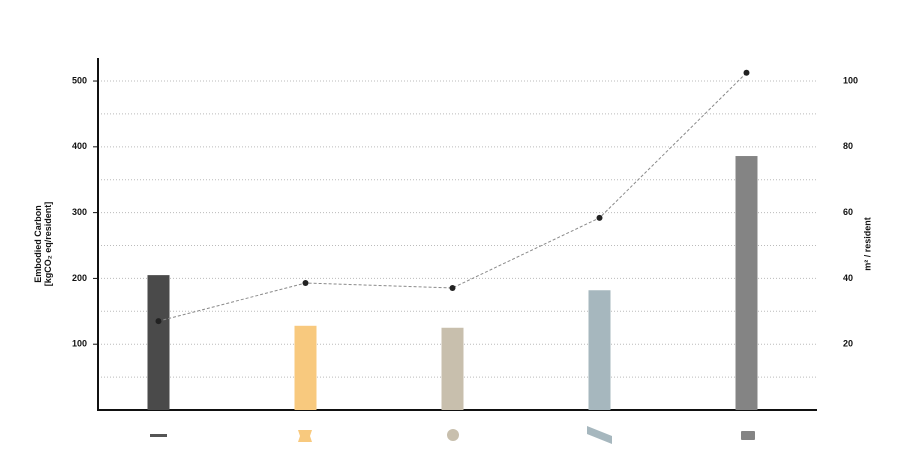 The image size is (906, 458). What do you see at coordinates (48, 244) in the screenshot?
I see `y-axis-label-line: [kgCO₂ eq/resident]` at bounding box center [48, 244].